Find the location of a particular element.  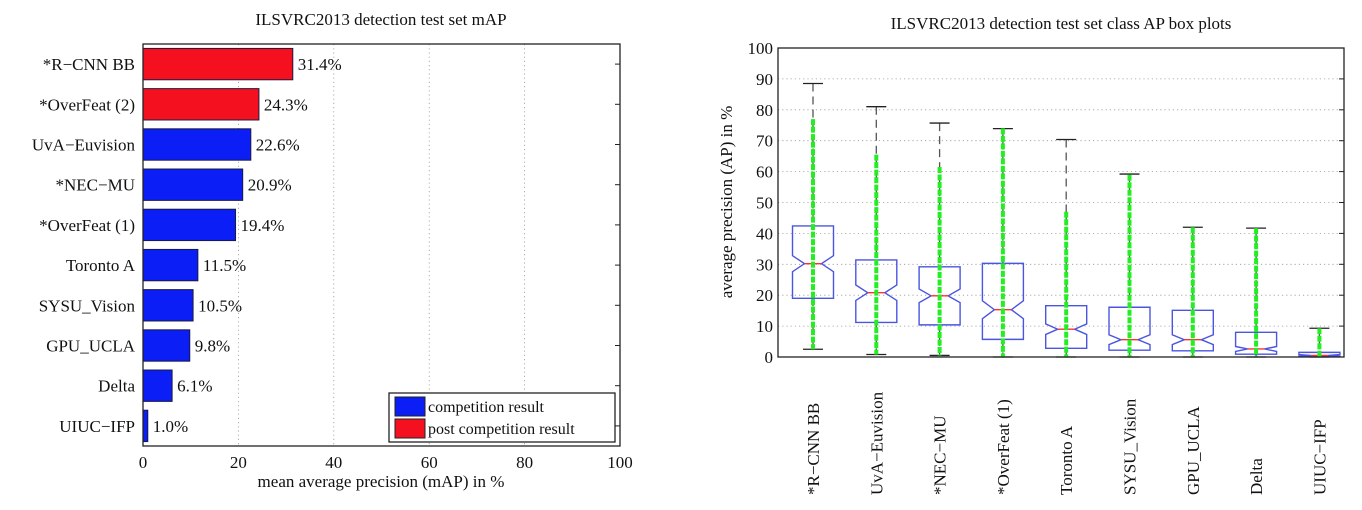

category-label: UIUC−IFP is located at coordinates (97, 426).